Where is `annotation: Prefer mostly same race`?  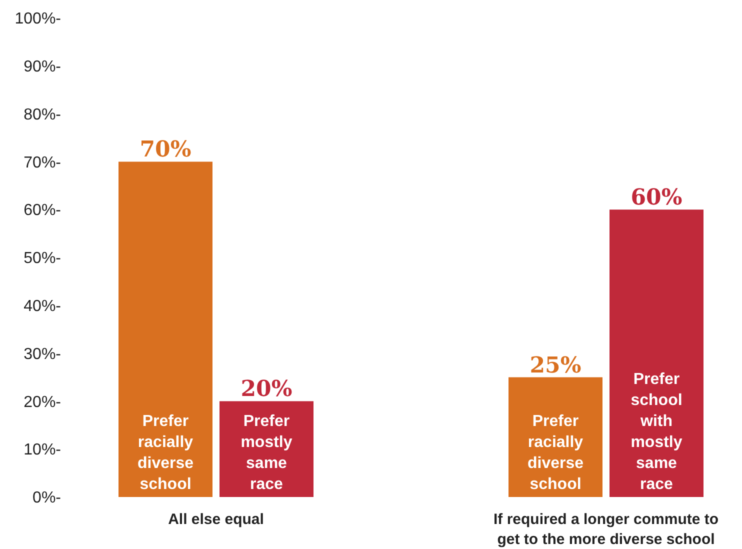
annotation: Prefer mostly same race is located at coordinates (266, 453).